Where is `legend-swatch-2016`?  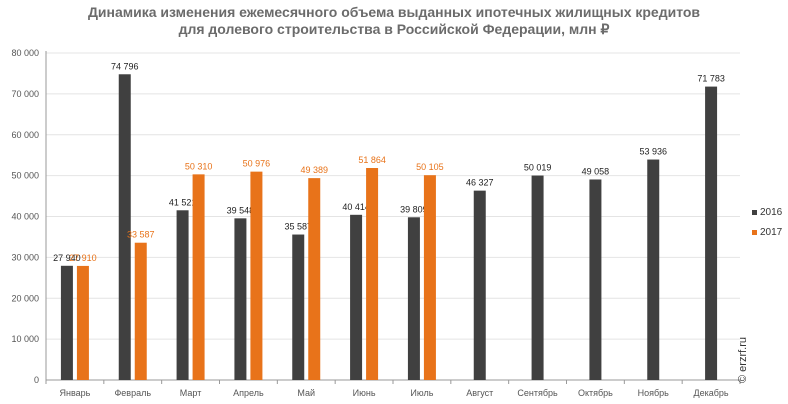
legend-swatch-2016 is located at coordinates (754, 212).